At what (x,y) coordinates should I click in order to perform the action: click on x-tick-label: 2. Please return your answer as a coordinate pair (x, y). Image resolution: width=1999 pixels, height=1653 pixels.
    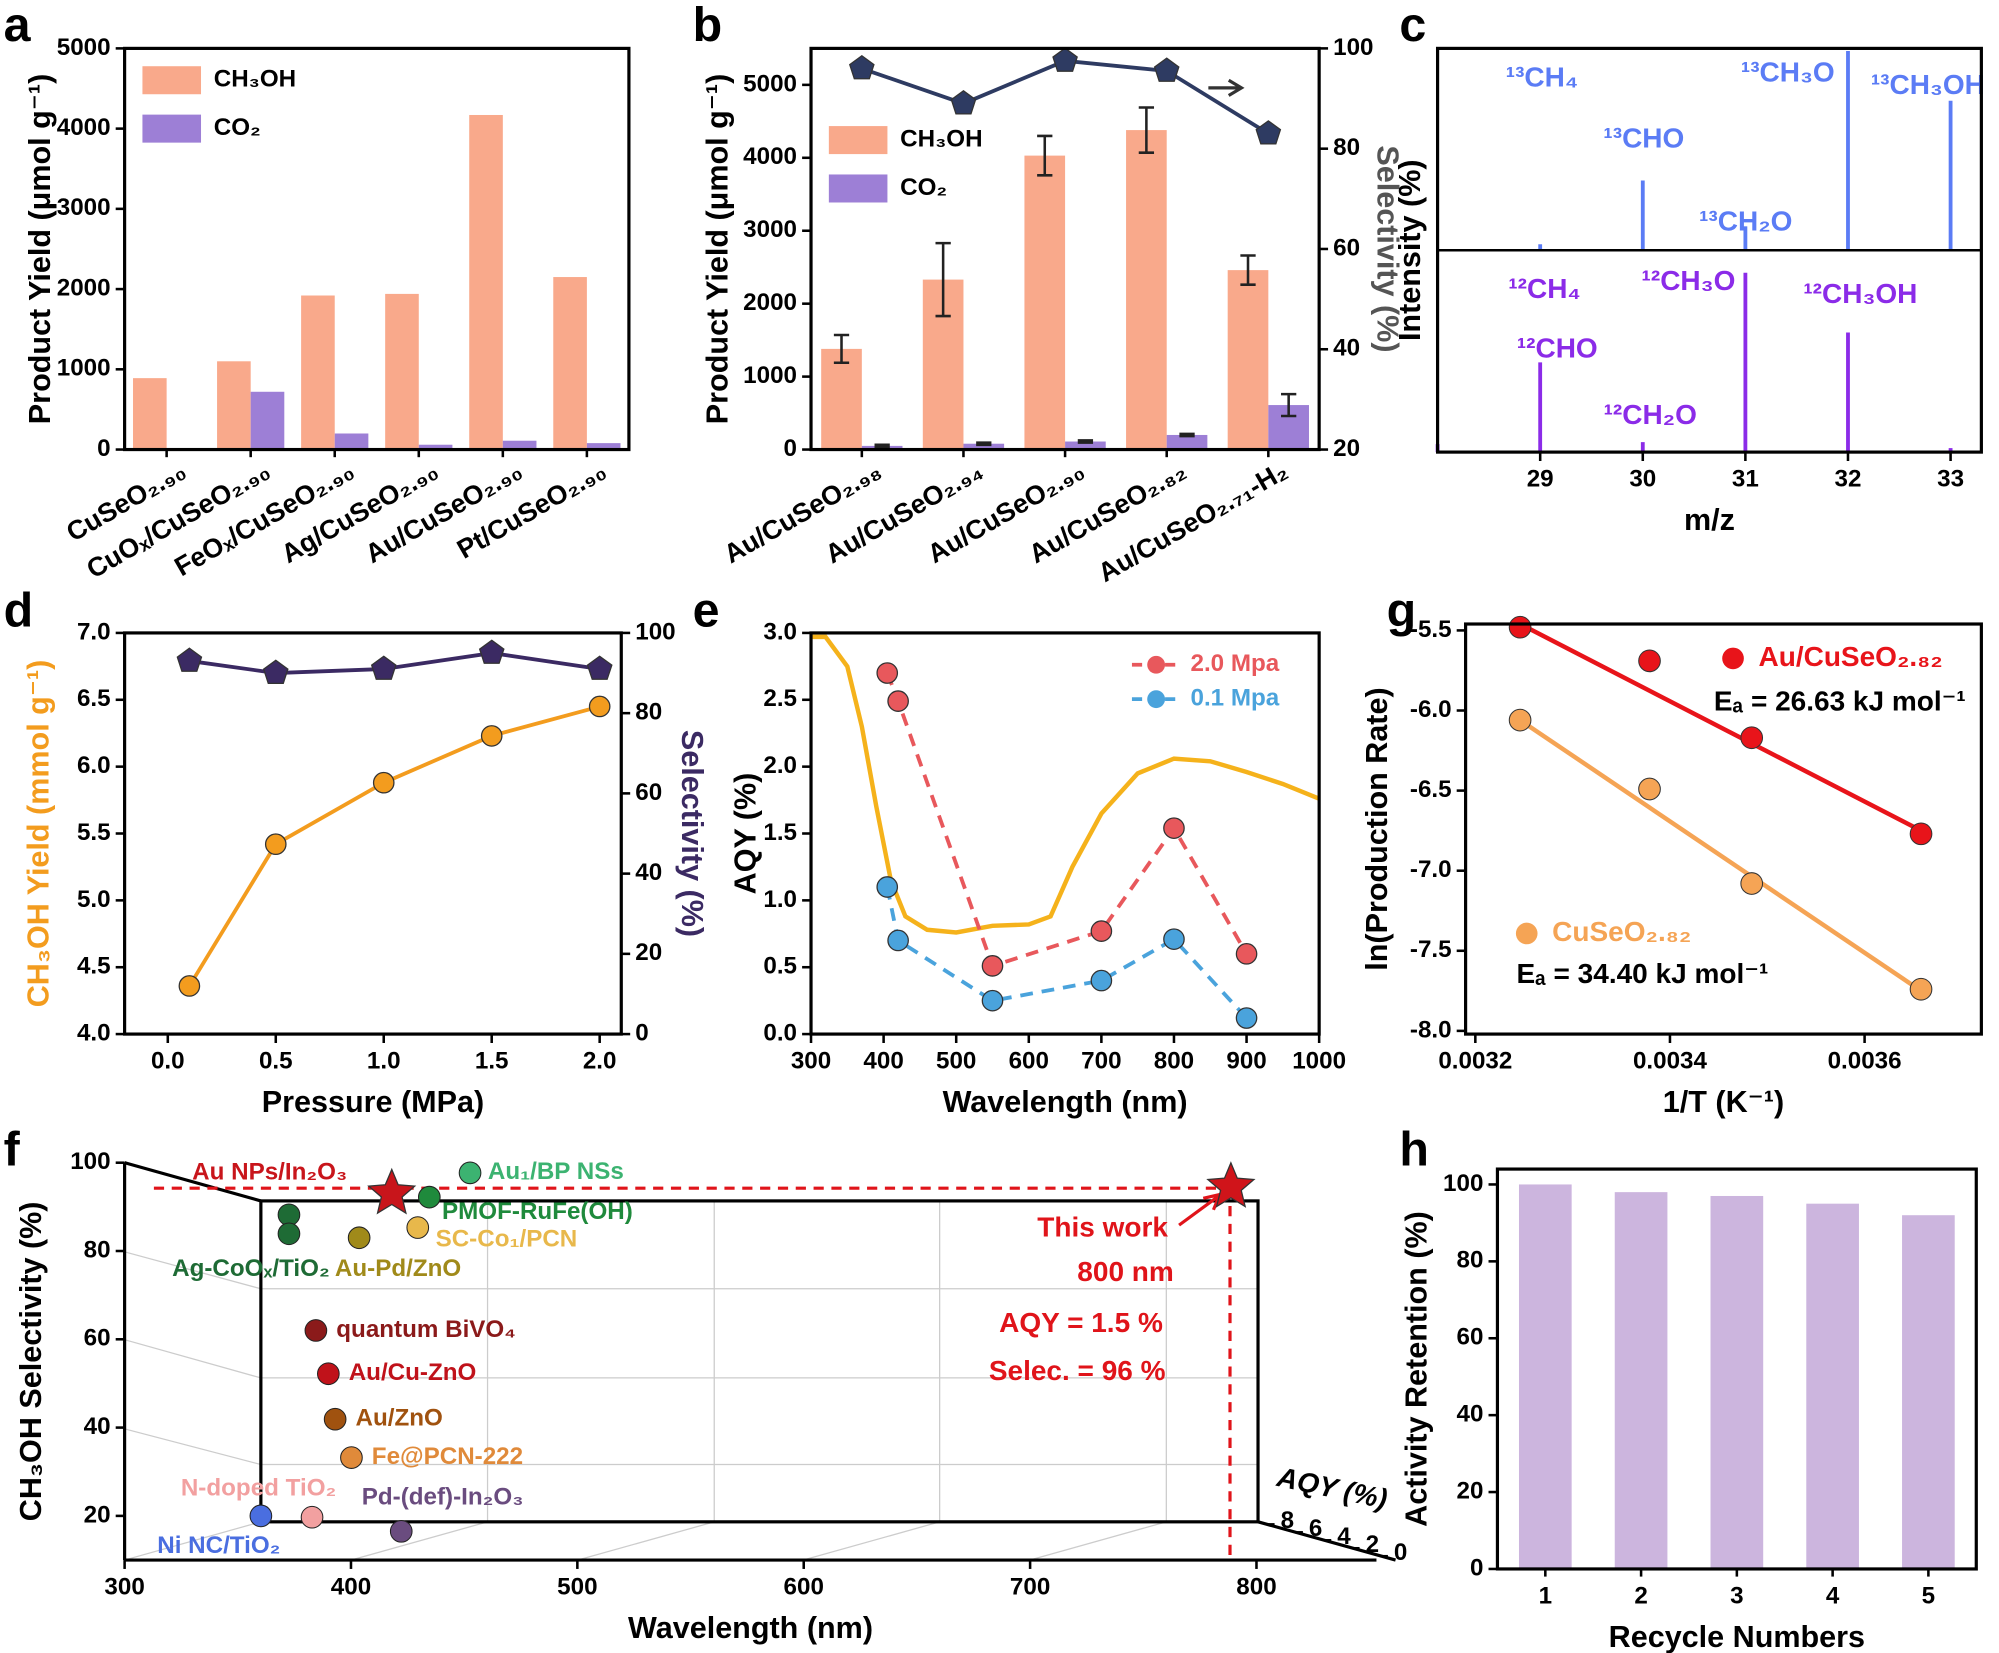
    Looking at the image, I should click on (1640, 1595).